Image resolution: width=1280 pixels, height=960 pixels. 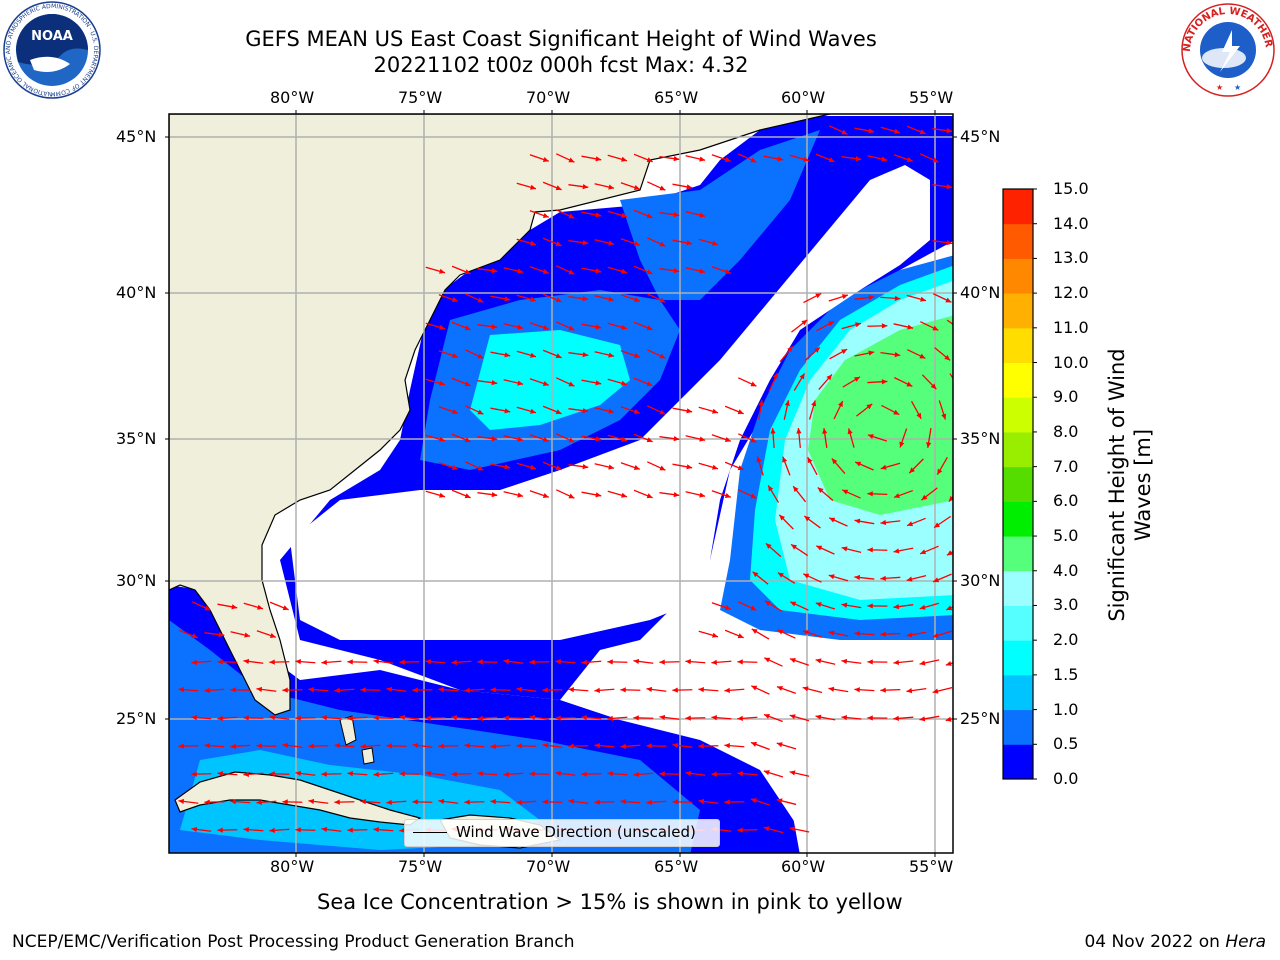 What do you see at coordinates (136, 580) in the screenshot?
I see `lat-label-left-30n: 30°N` at bounding box center [136, 580].